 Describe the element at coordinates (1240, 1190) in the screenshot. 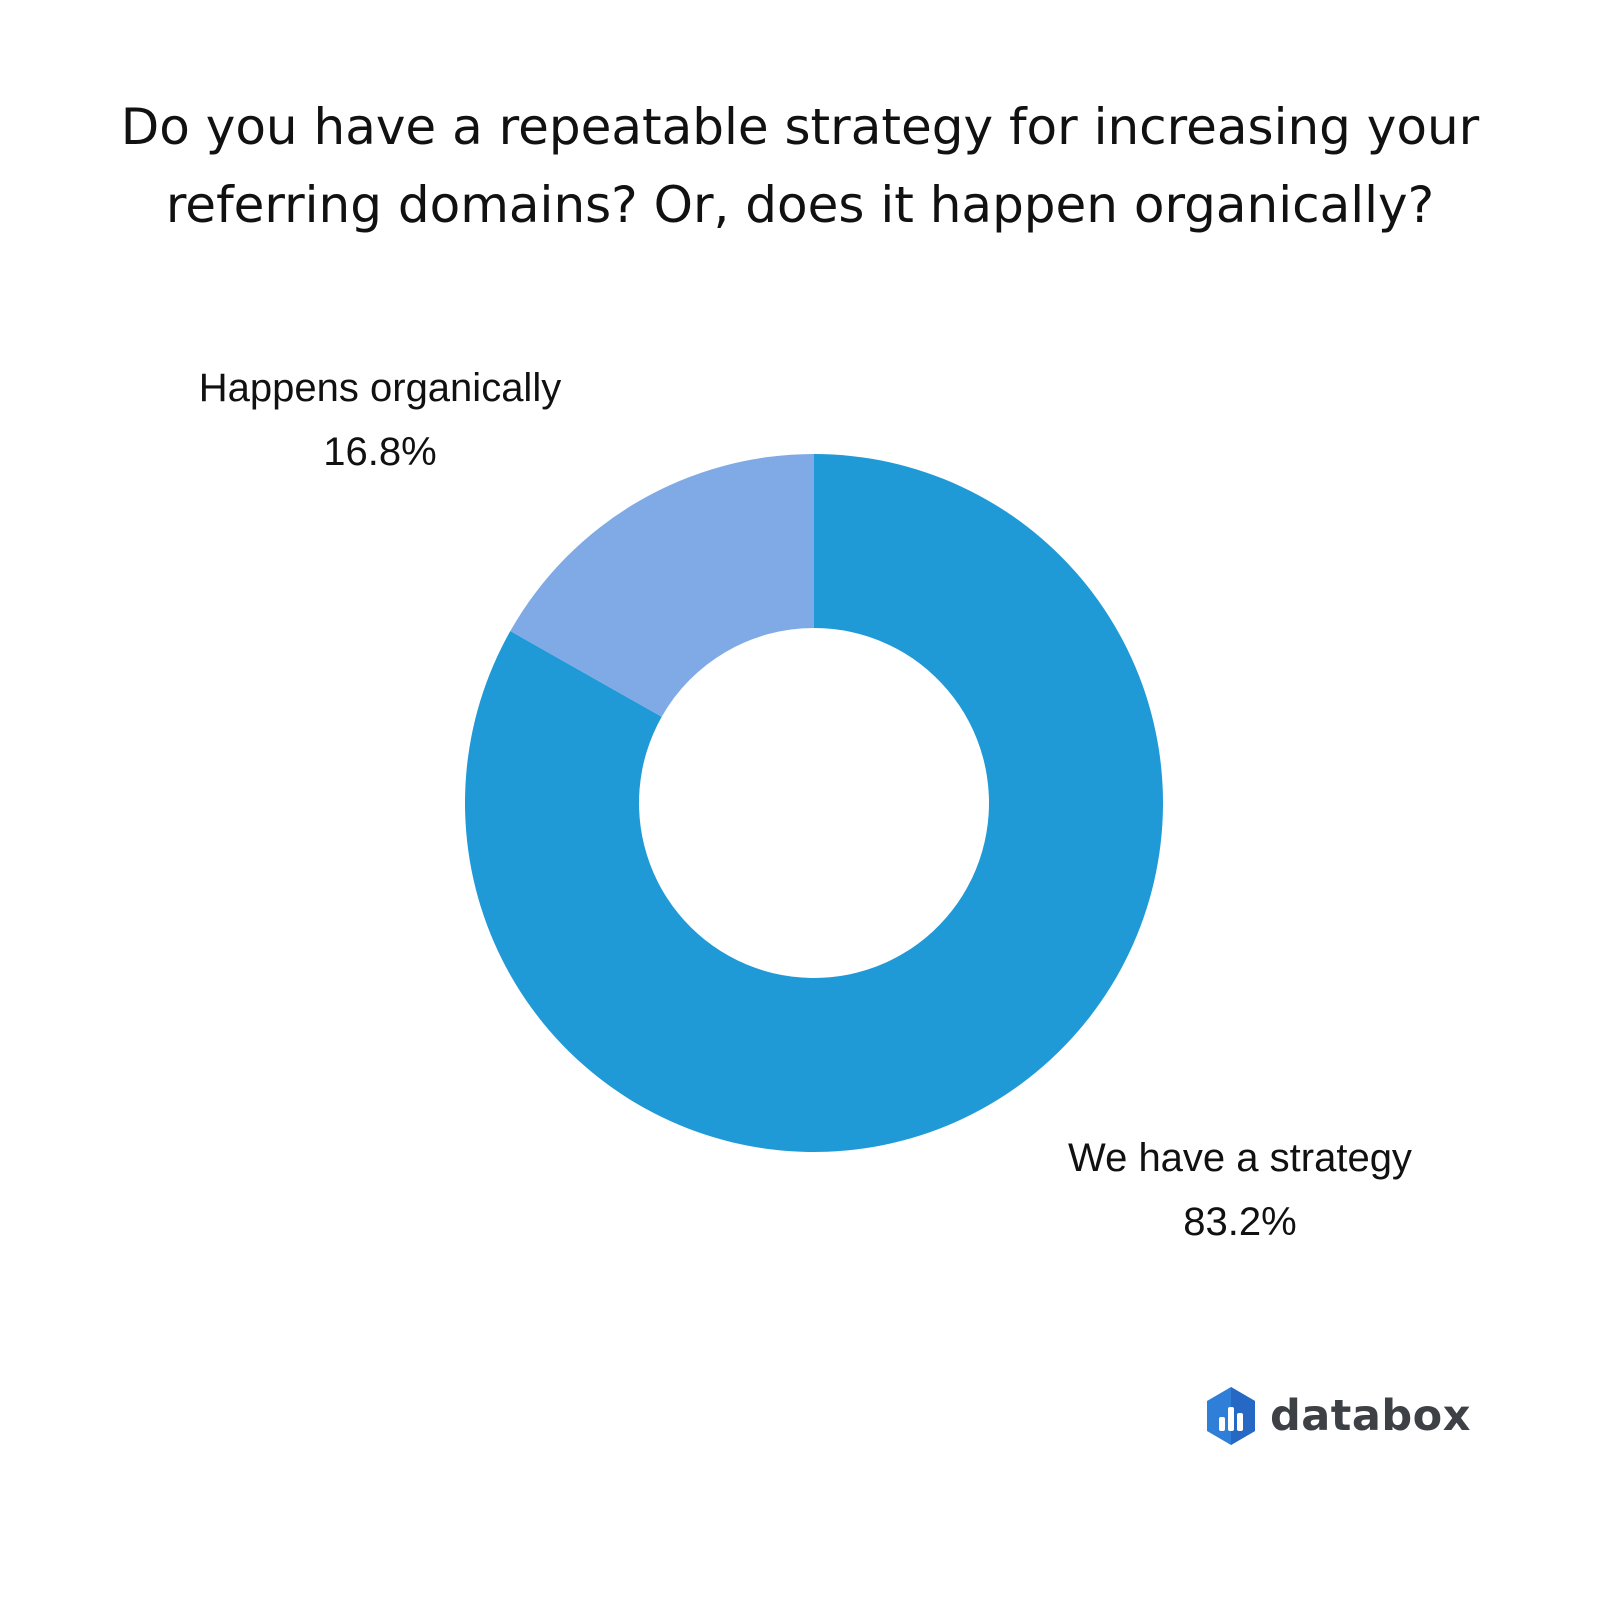

I see `slice-label-we-have-a-strategy: We have a strategy 83.2%` at that location.